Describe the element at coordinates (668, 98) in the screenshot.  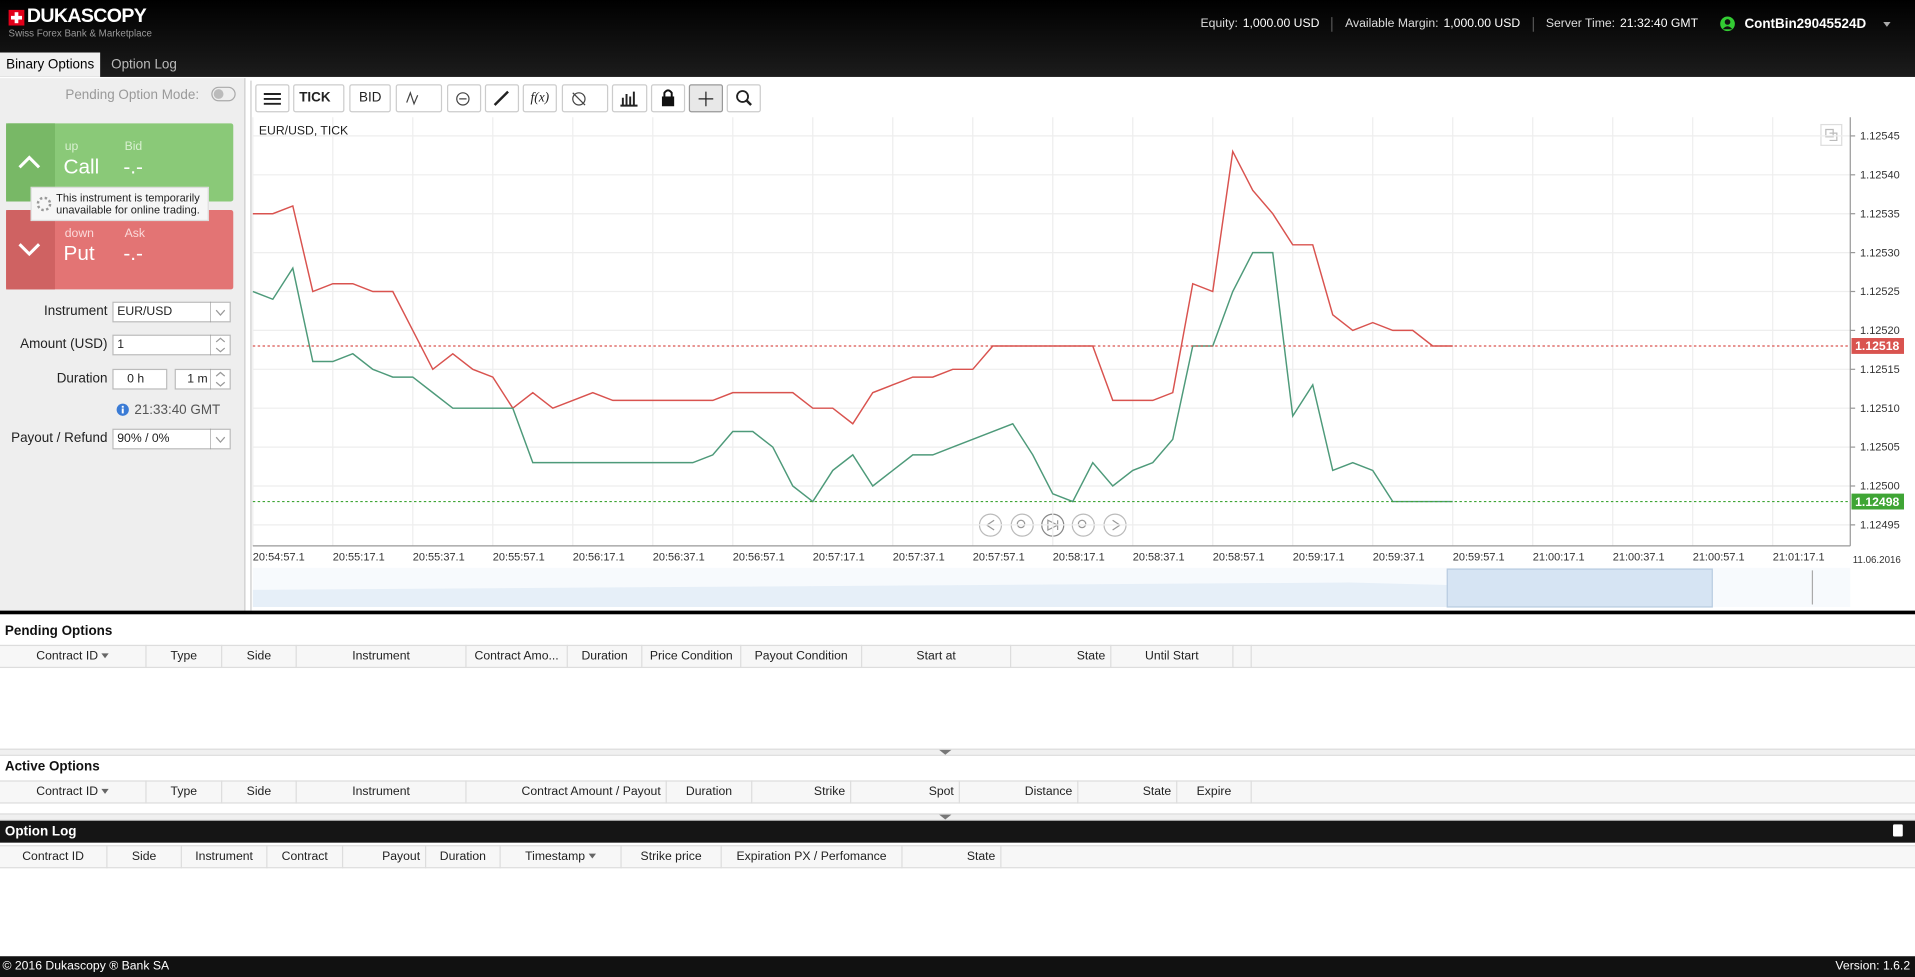
I see `lock-button` at that location.